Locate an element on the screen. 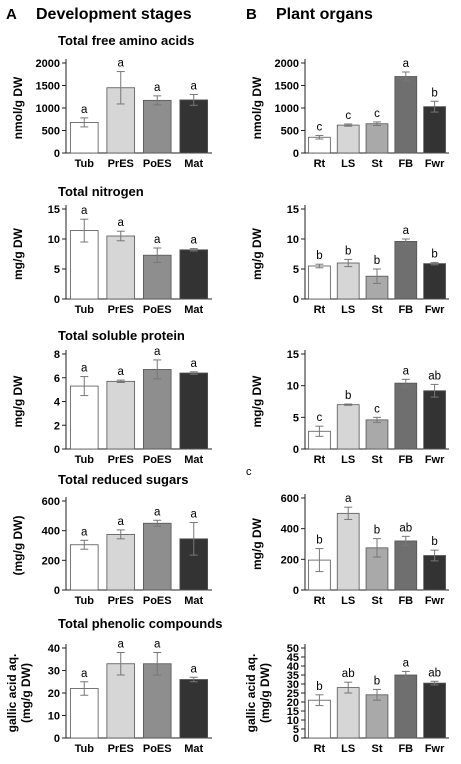 This screenshot has height=764, width=461. a1-ytick-label: 500 is located at coordinates (51, 132).